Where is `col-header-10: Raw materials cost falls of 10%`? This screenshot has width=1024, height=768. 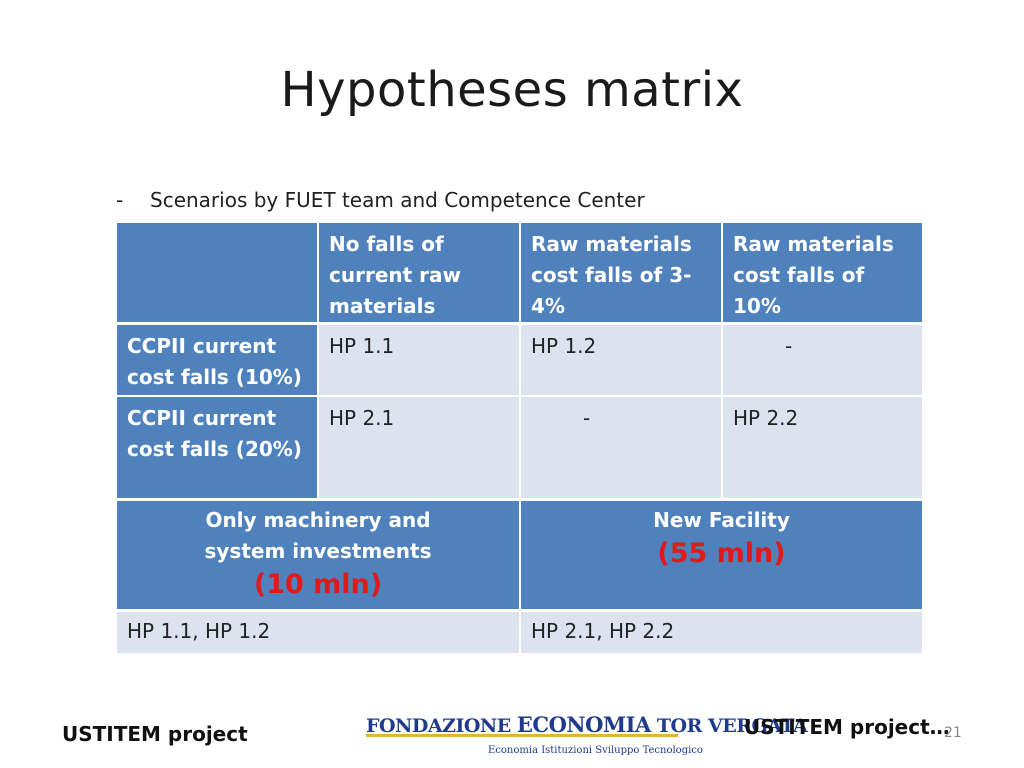 col-header-10: Raw materials cost falls of 10% is located at coordinates (822, 272).